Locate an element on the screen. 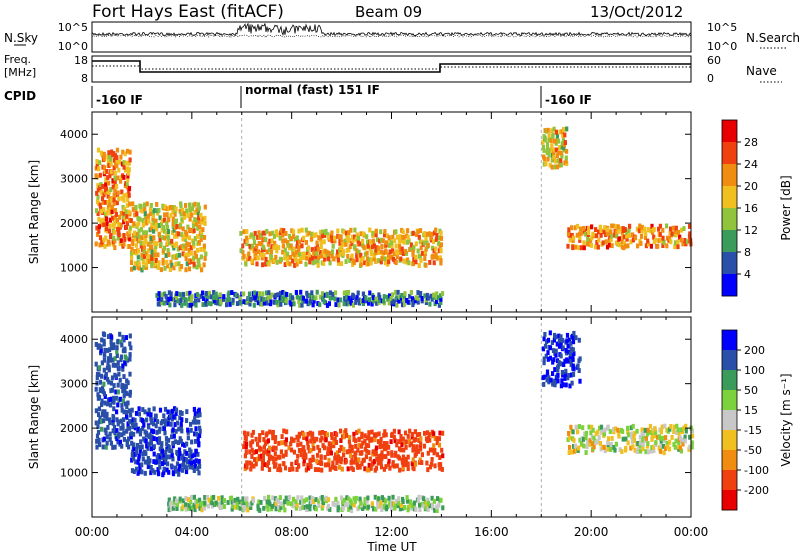 This screenshot has width=800, height=554. x-axis-title: Time UT is located at coordinates (391, 547).